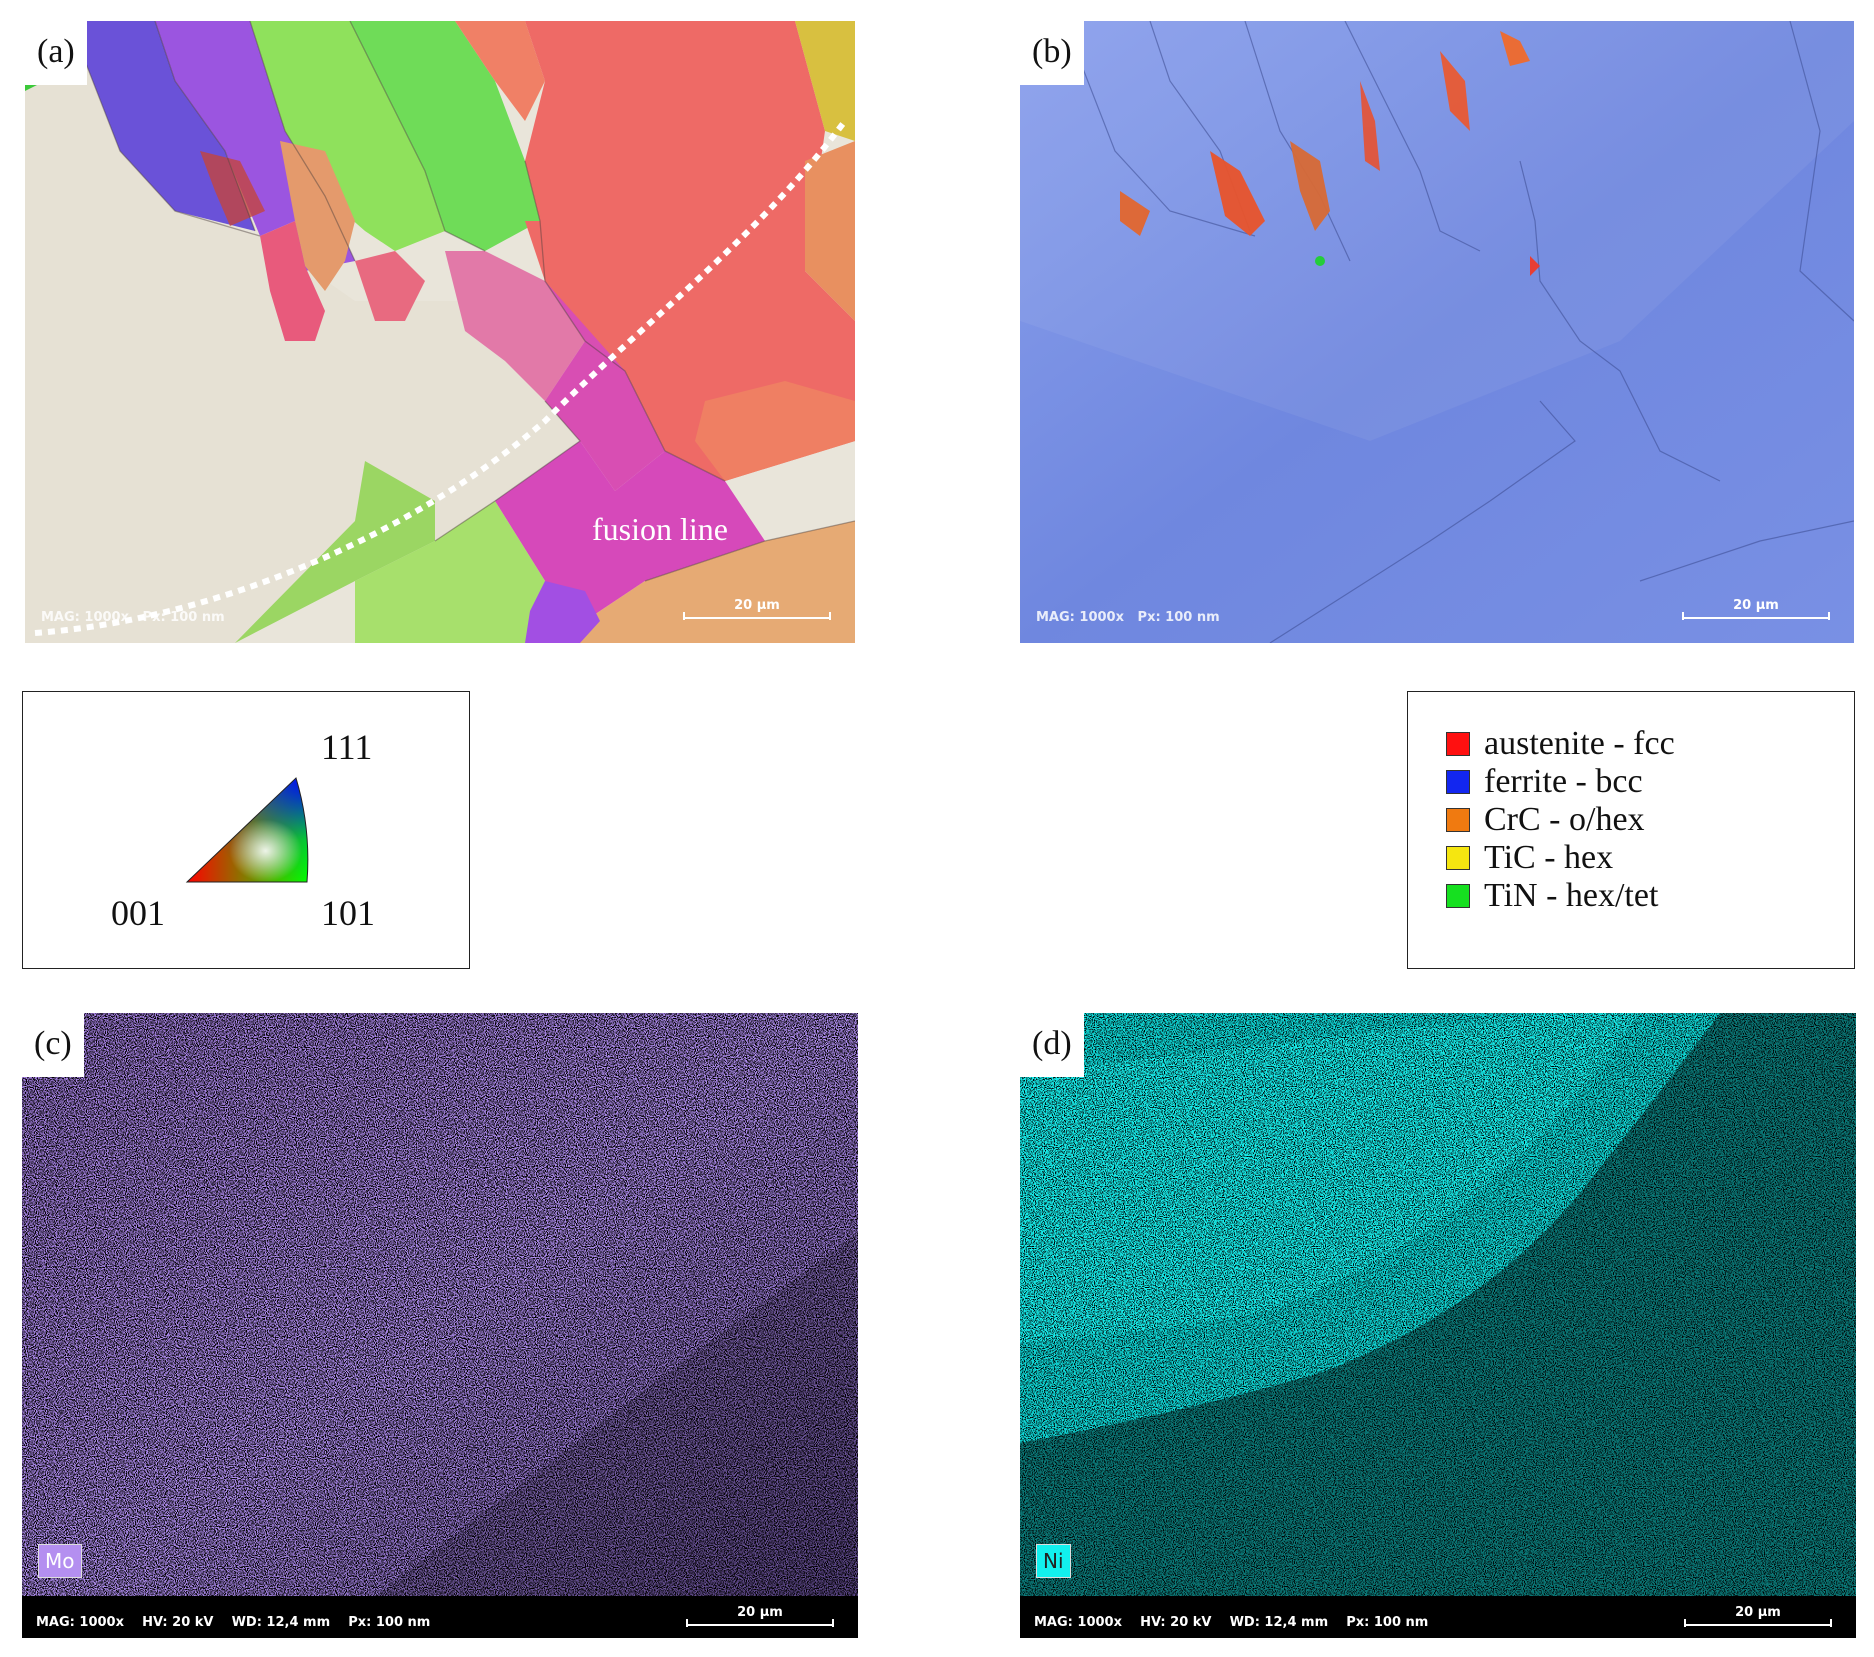 The width and height of the screenshot is (1874, 1657). Describe the element at coordinates (1128, 617) in the screenshot. I see `panel-b-footer: MAG: 1000x Px: 100 nm` at that location.